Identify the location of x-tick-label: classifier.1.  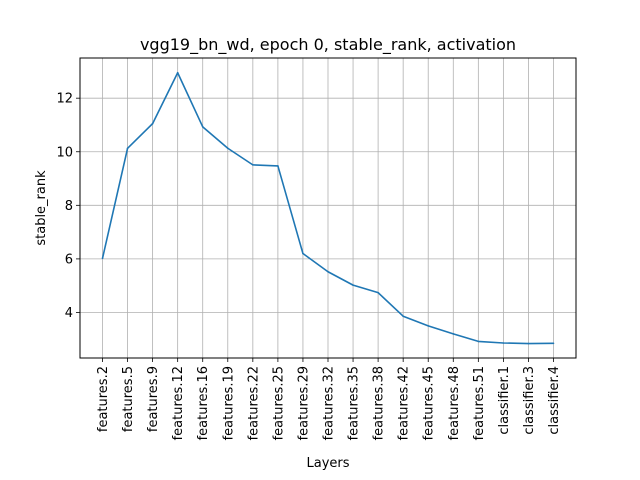
(504, 400).